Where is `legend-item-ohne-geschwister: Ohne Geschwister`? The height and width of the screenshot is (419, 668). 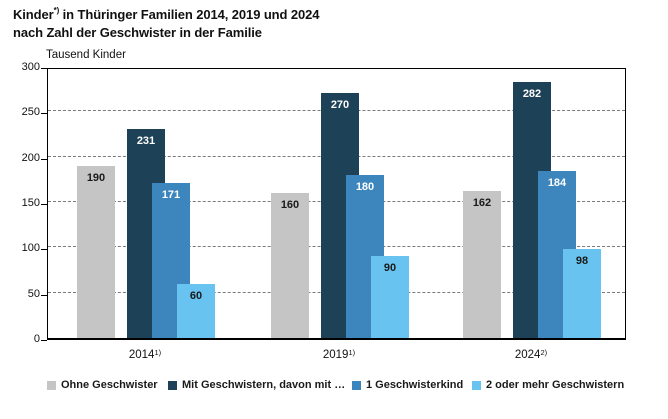
legend-item-ohne-geschwister: Ohne Geschwister is located at coordinates (102, 385).